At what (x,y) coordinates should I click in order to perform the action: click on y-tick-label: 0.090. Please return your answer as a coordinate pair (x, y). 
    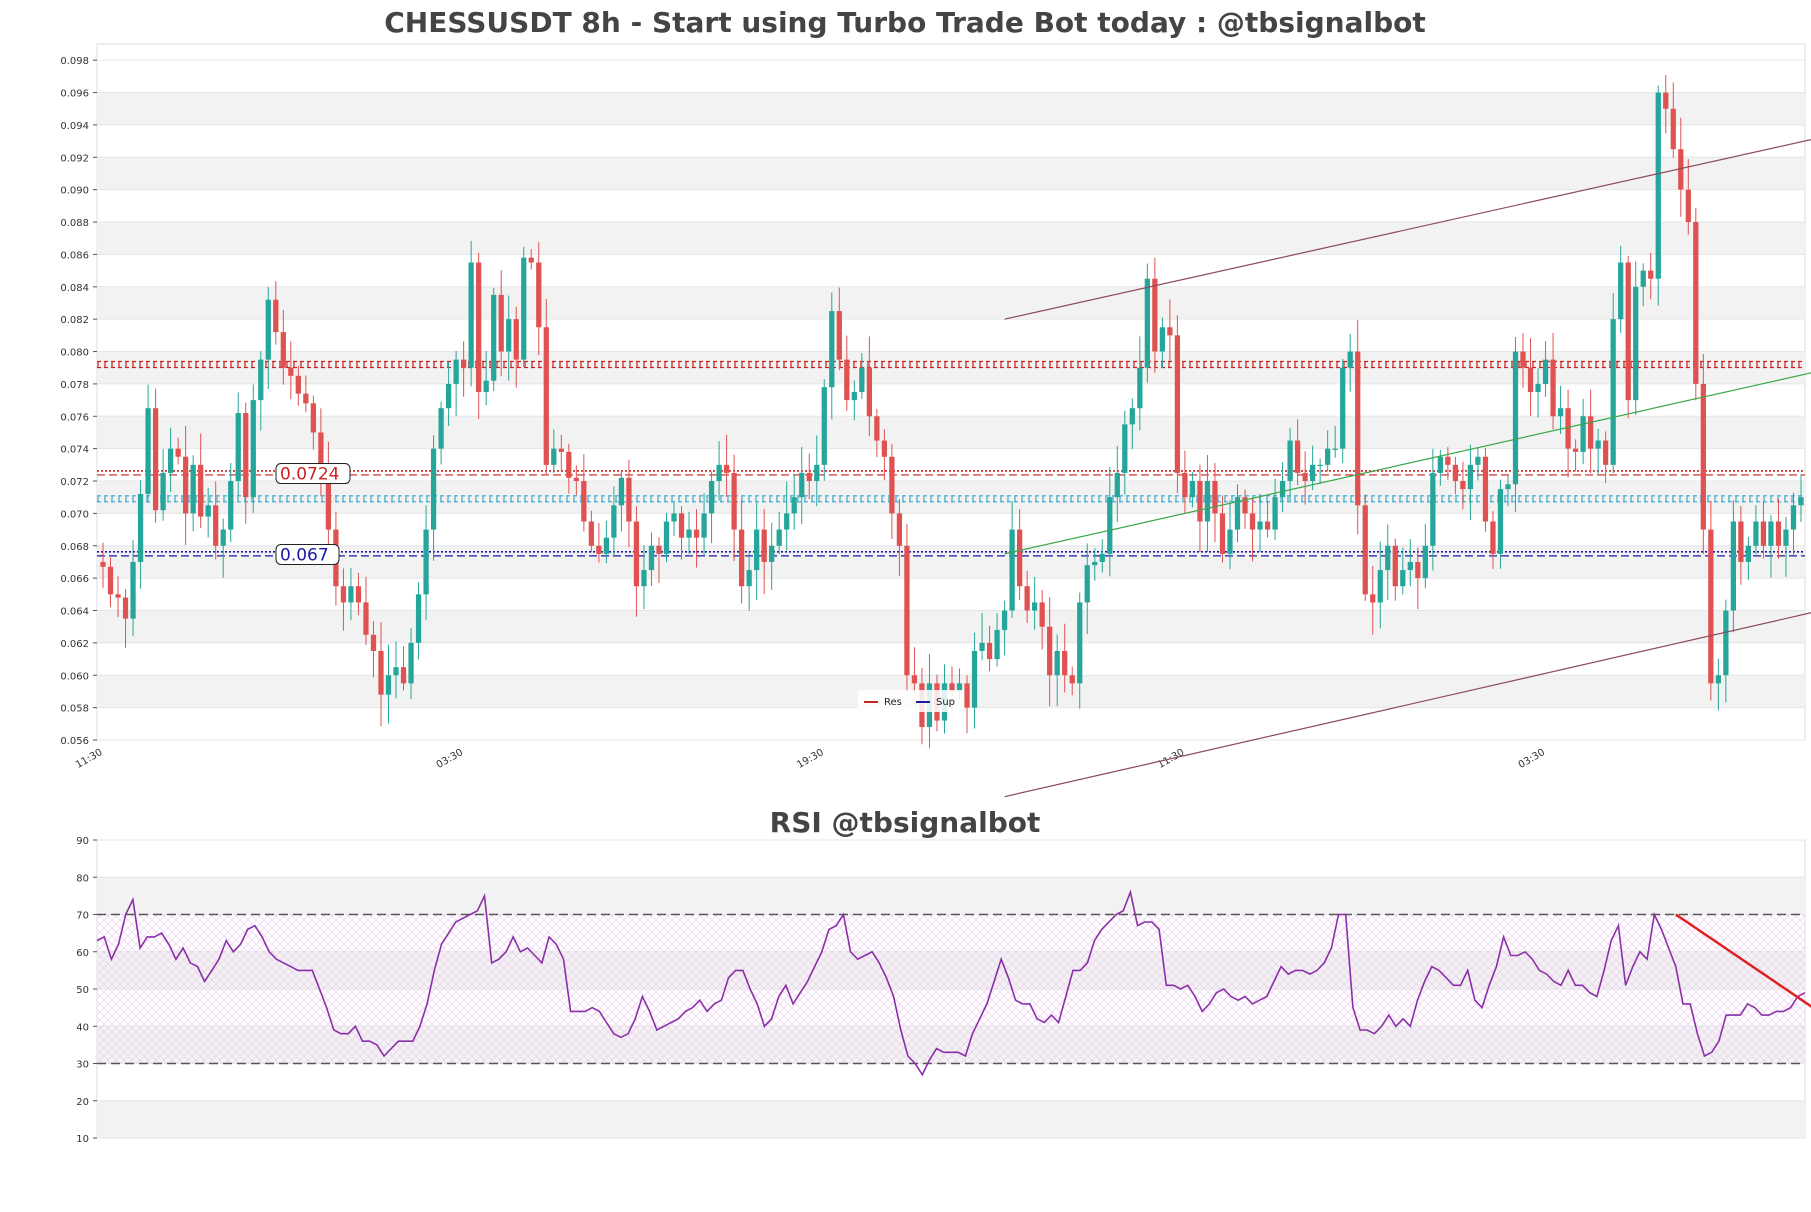
    Looking at the image, I should click on (74, 191).